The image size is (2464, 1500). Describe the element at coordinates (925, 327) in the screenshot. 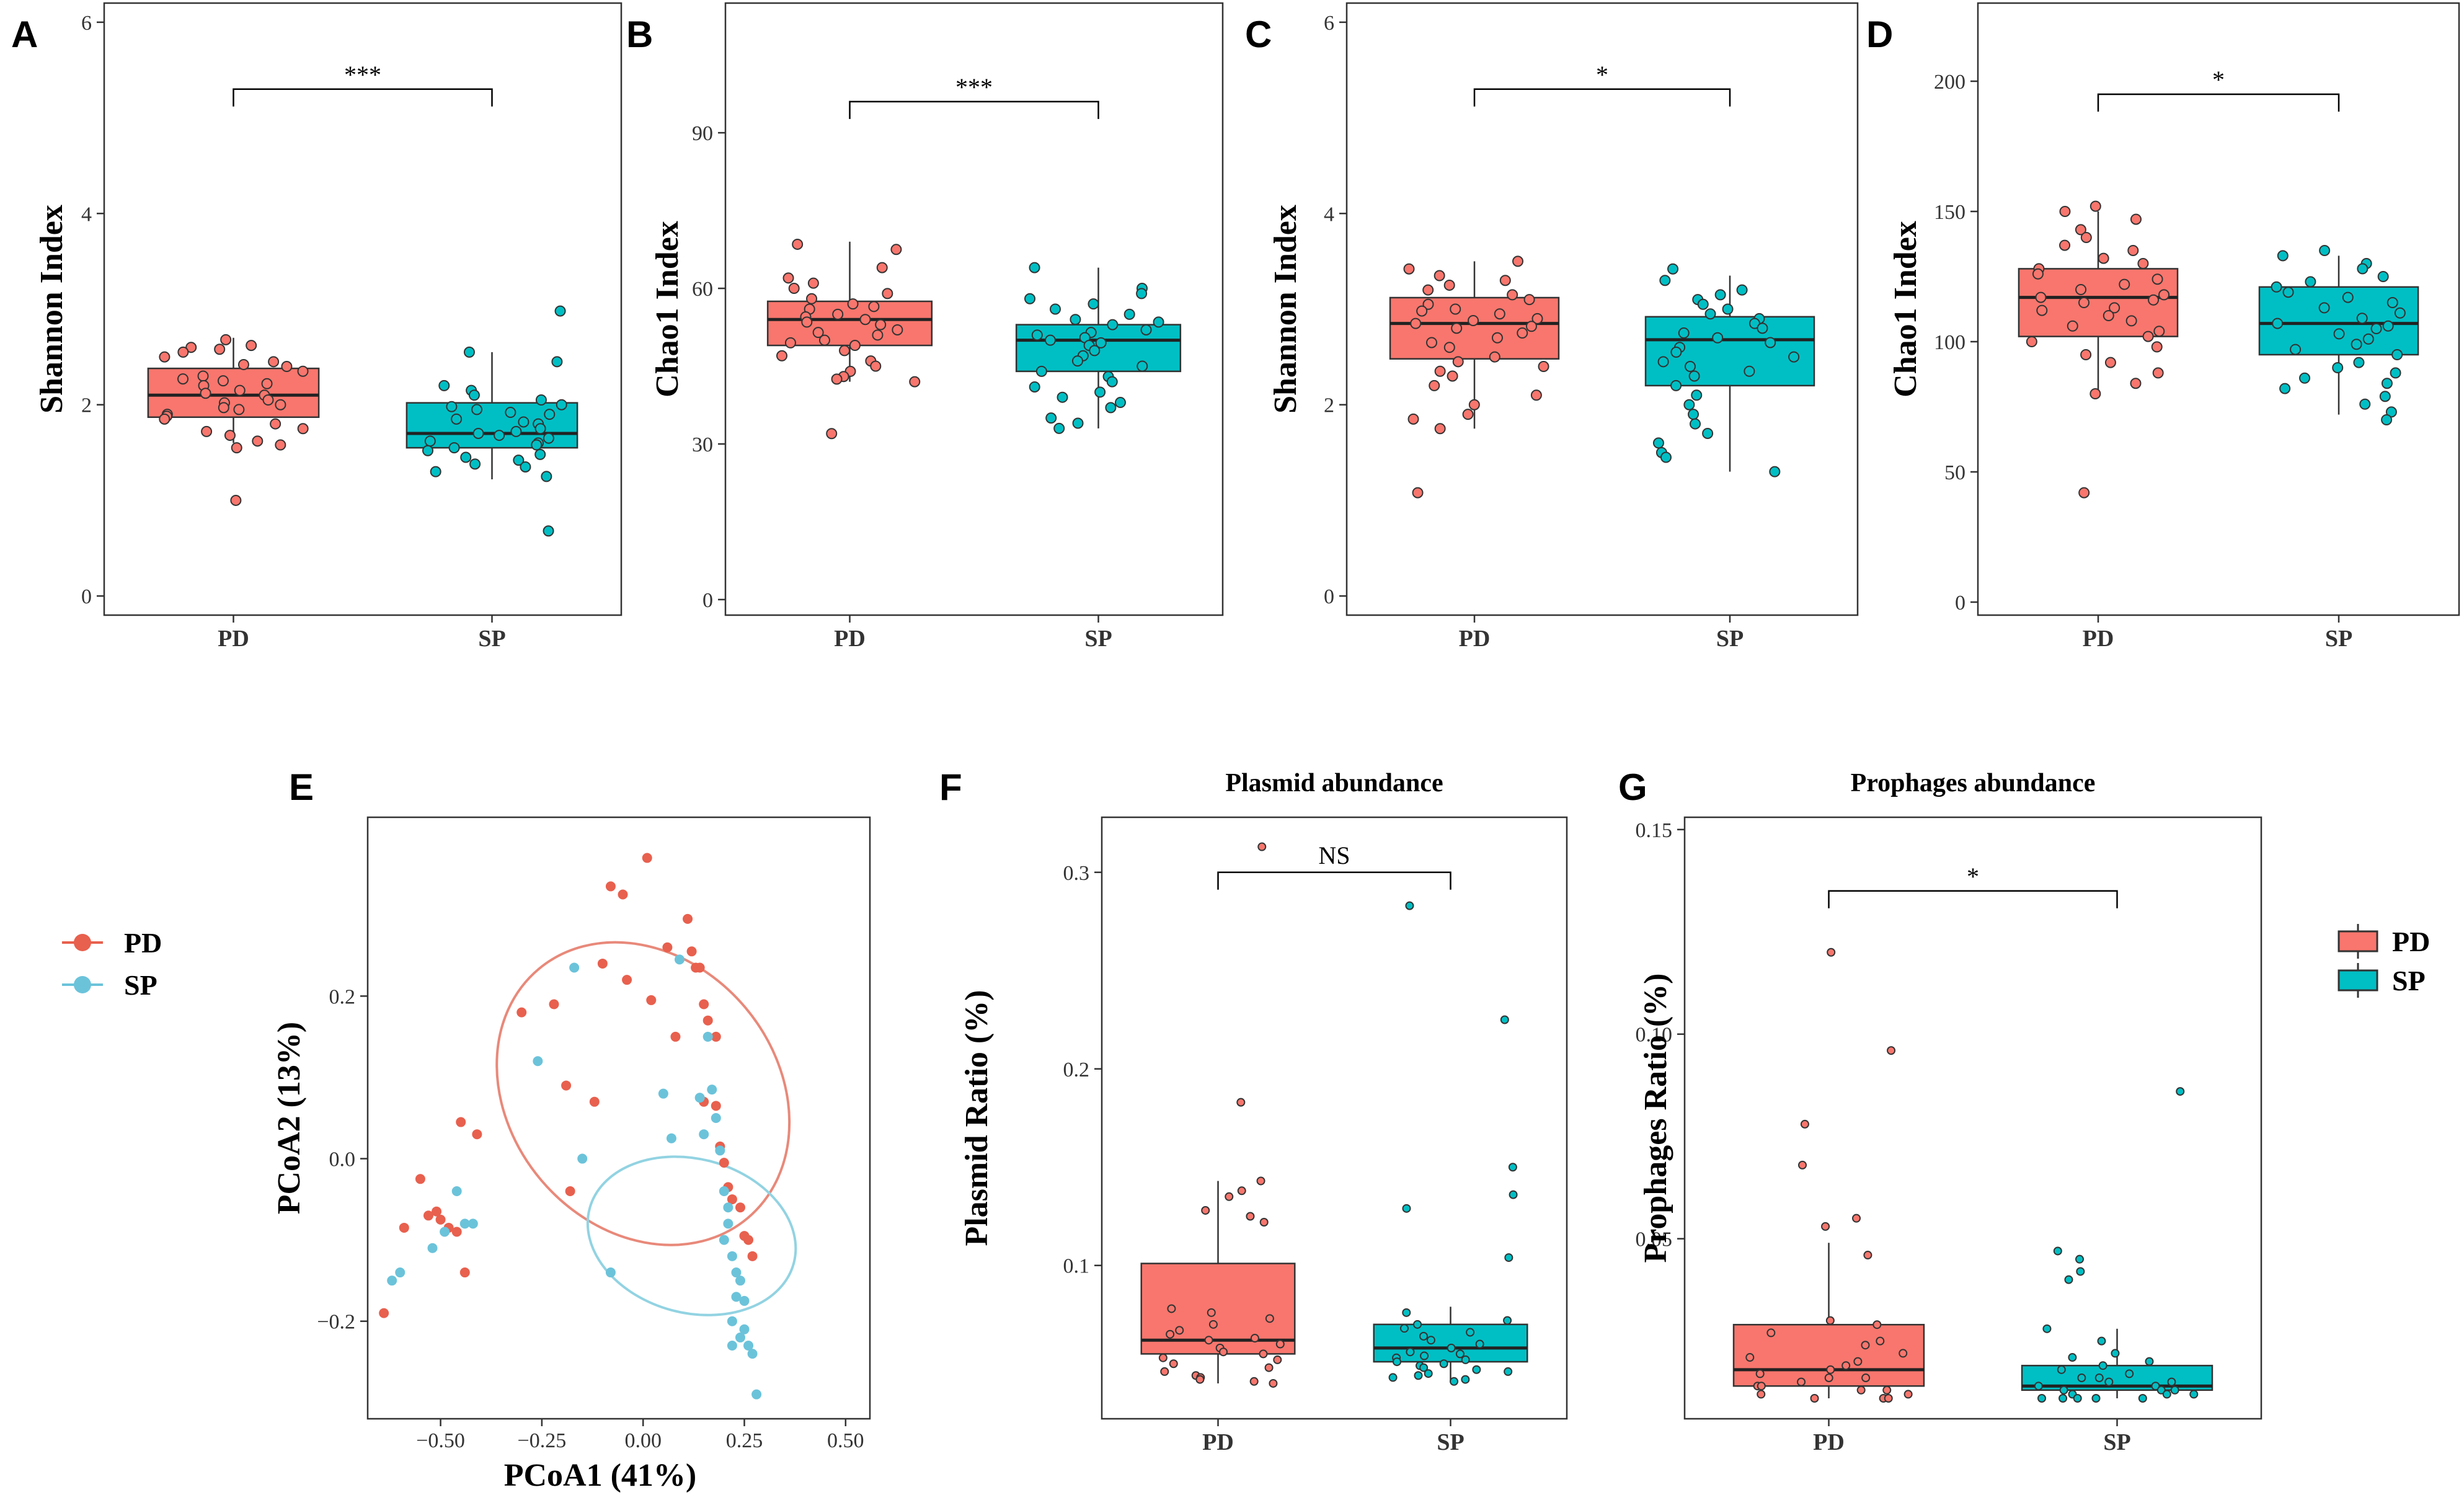

I see `panel-B: B 0 30 60 90 Chao1 Index PD SP ***` at that location.